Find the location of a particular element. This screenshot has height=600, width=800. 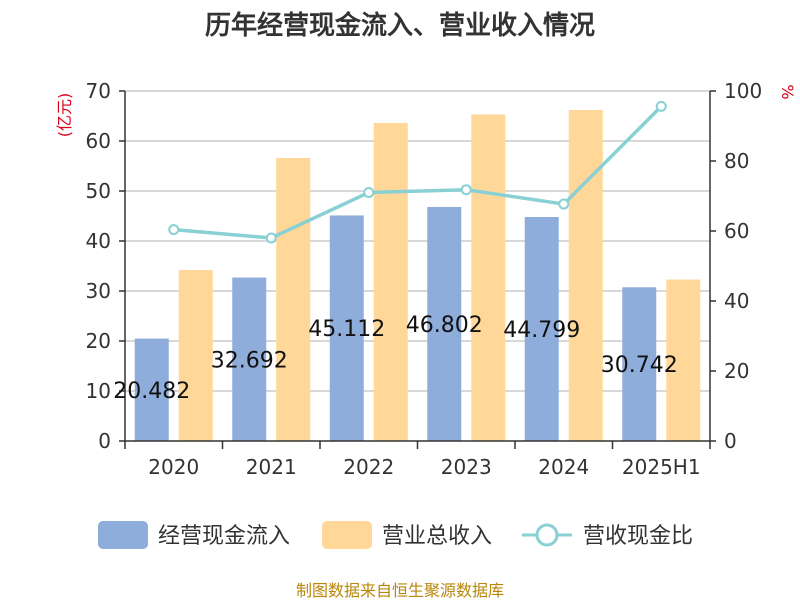

data-label-cash-inflow: 45.112 is located at coordinates (346, 329).